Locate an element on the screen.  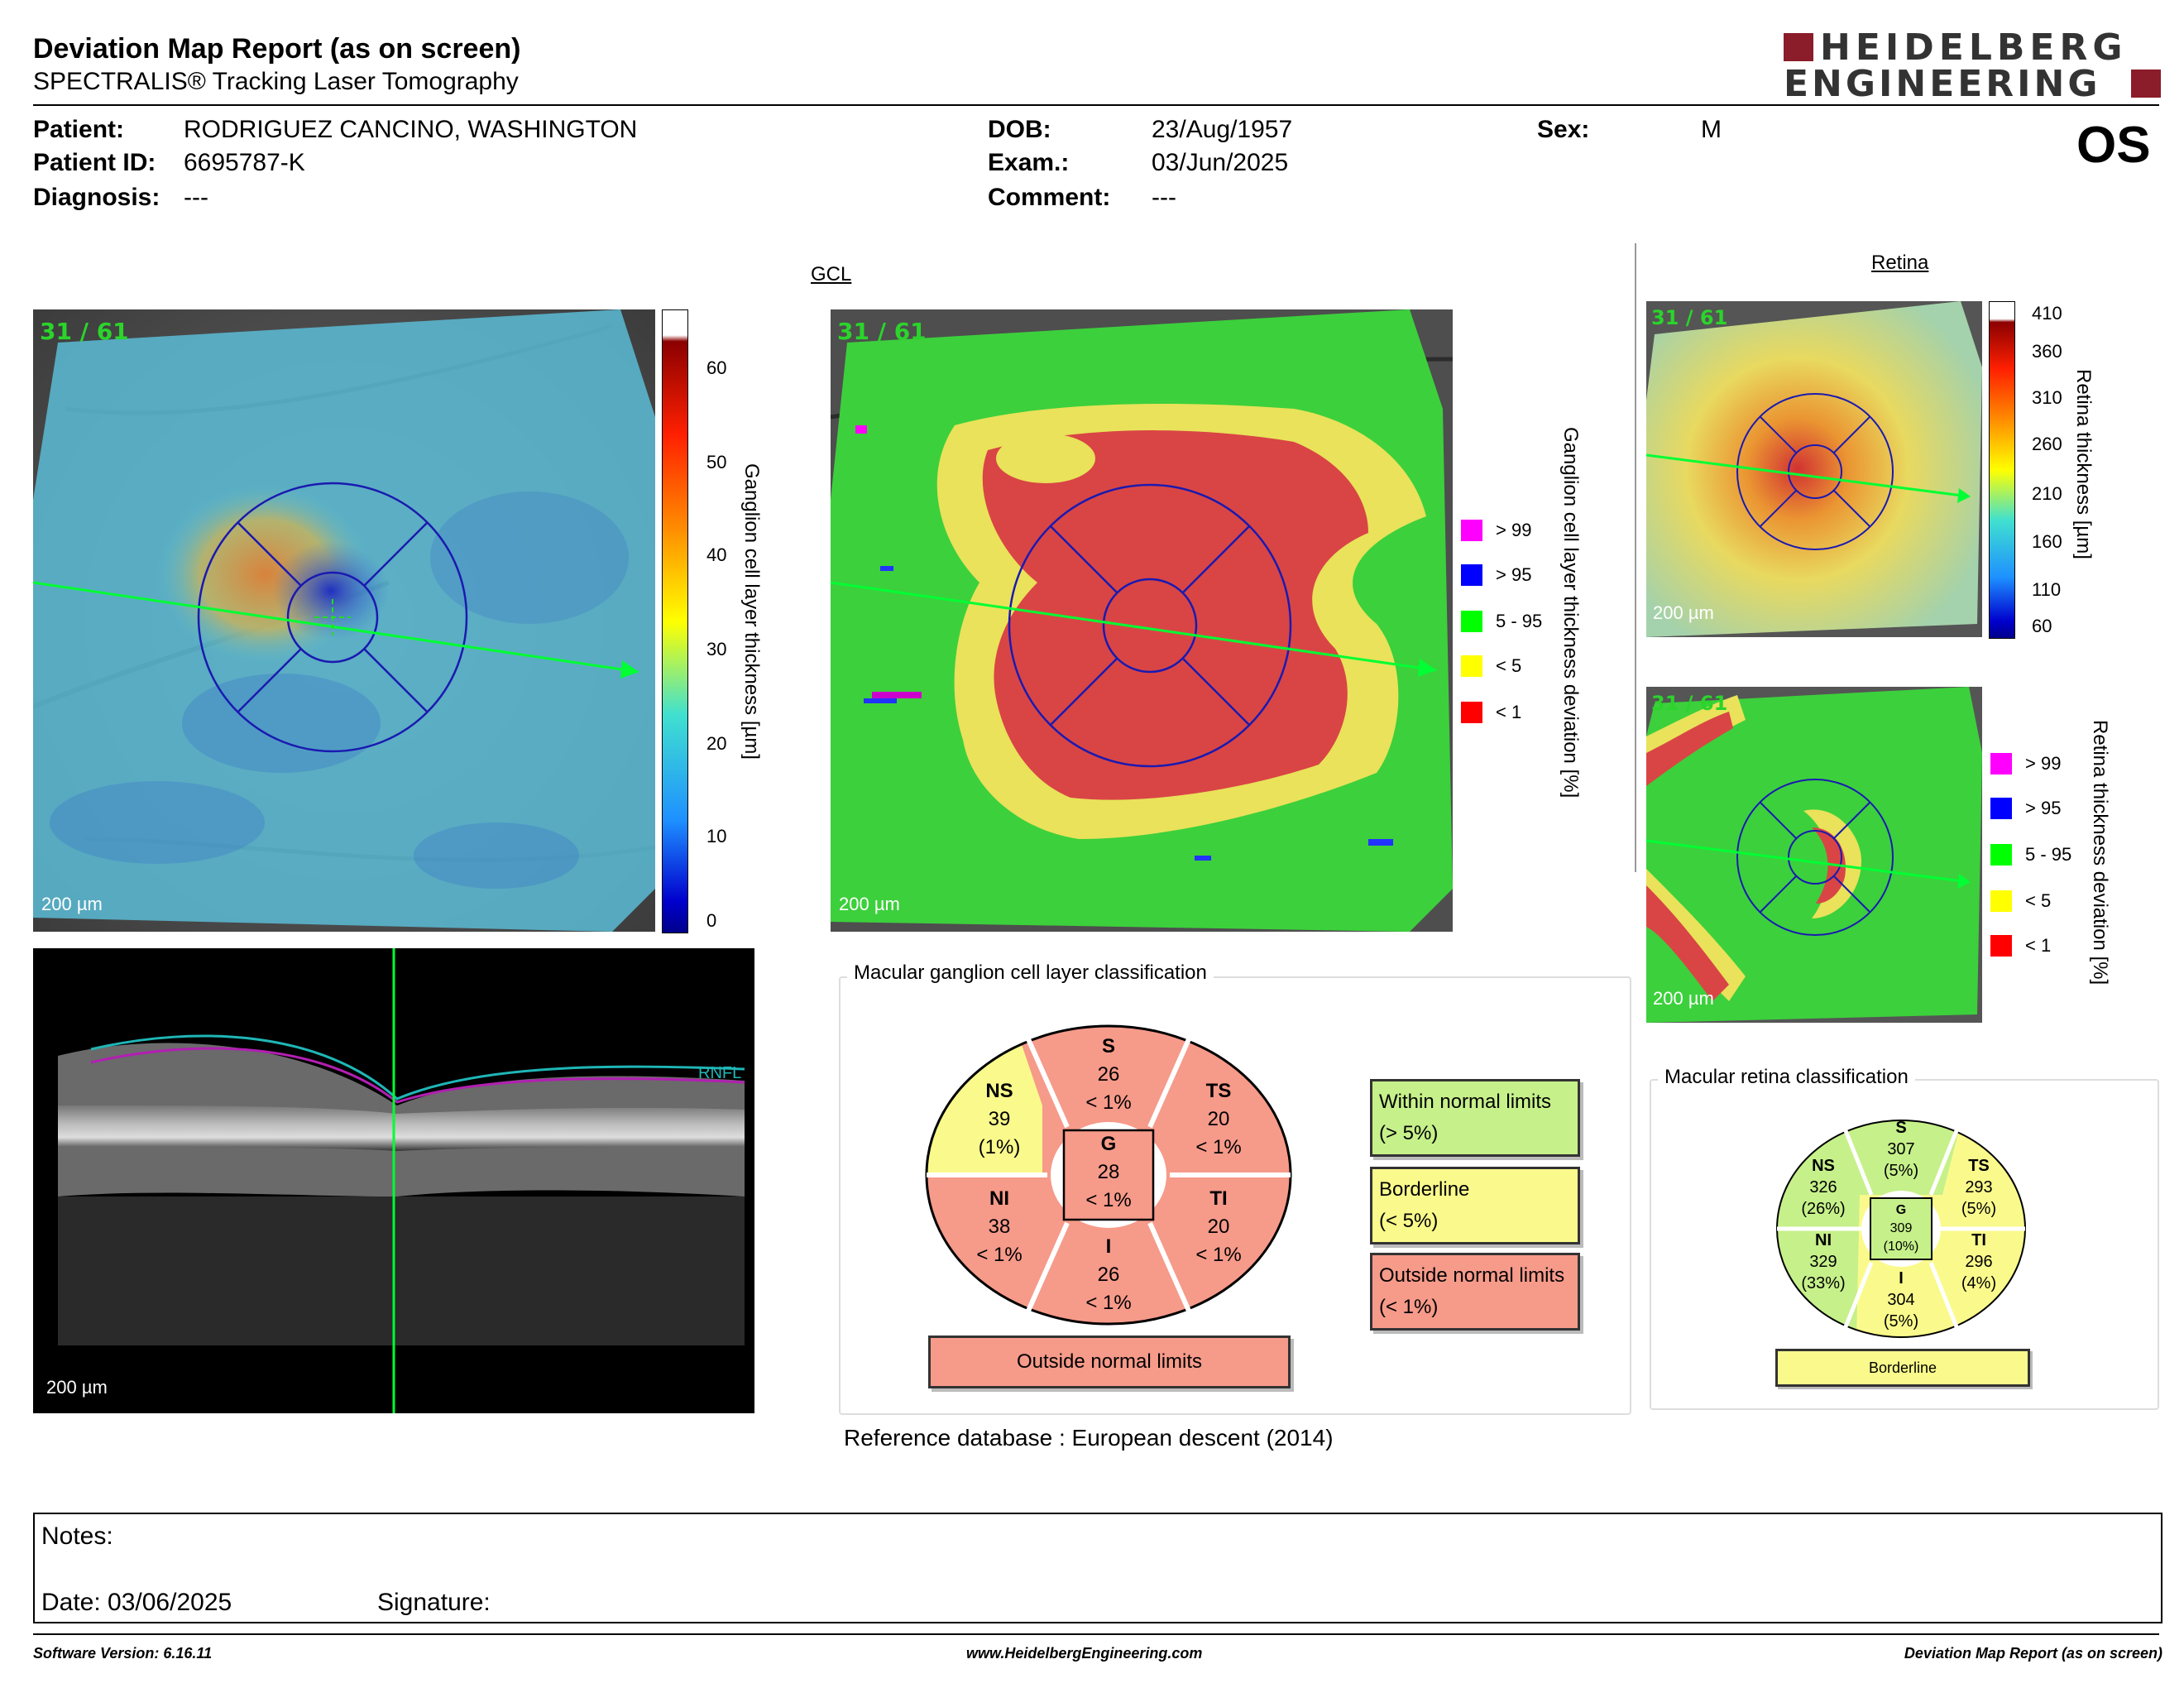
sector-value: 38 is located at coordinates (999, 1227).